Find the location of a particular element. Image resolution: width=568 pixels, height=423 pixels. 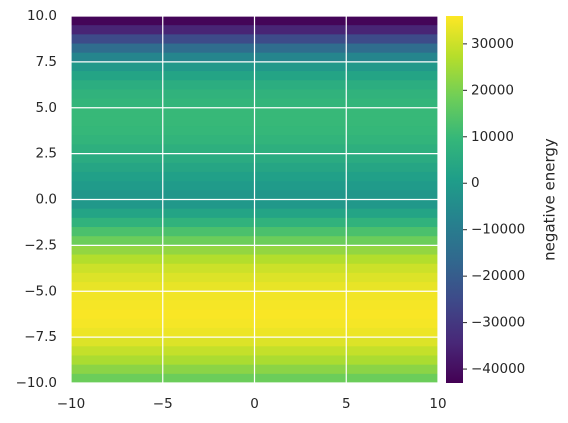

y-tick-label: 10.0 is located at coordinates (42, 16).